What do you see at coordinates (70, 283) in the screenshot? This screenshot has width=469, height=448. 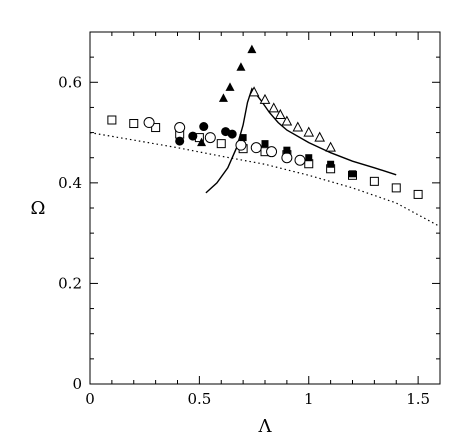 I see `y-tick-label: 0.2` at bounding box center [70, 283].